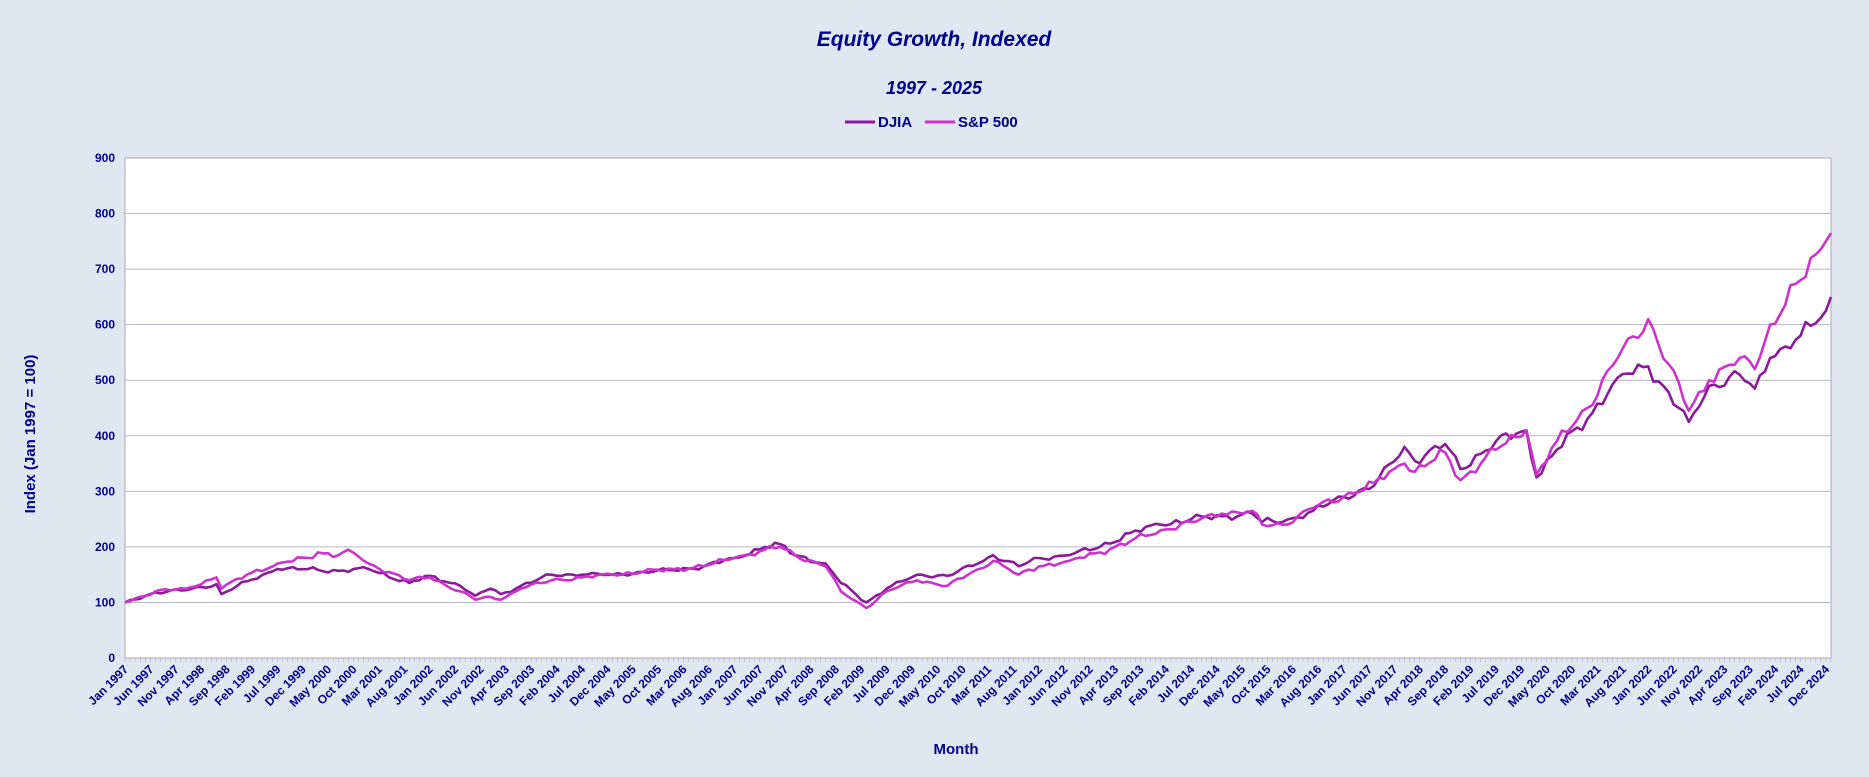 The image size is (1869, 777). Describe the element at coordinates (111, 658) in the screenshot. I see `y-tick-label: 0` at that location.